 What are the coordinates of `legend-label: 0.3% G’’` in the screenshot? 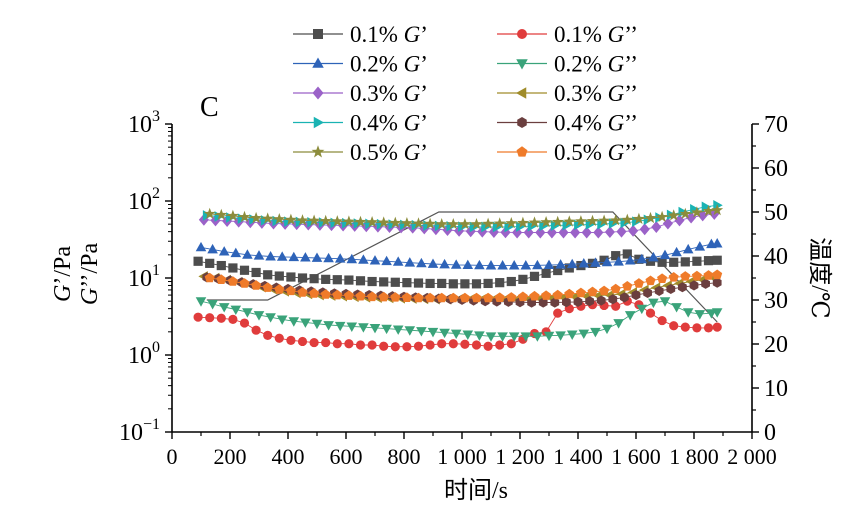 It's located at (596, 93).